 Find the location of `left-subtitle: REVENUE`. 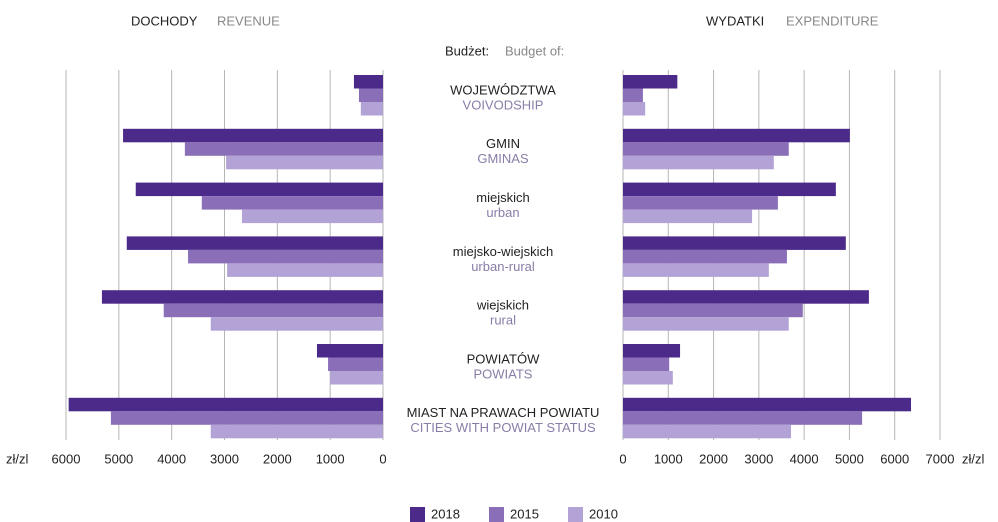

left-subtitle: REVENUE is located at coordinates (248, 20).